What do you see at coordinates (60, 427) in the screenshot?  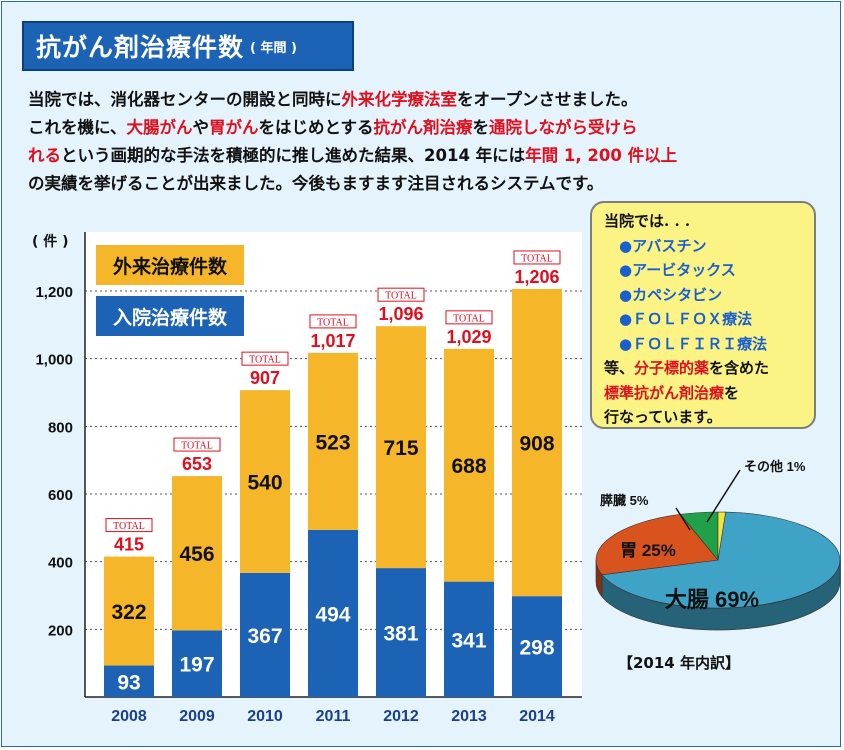 I see `y-tick-label: 800` at bounding box center [60, 427].